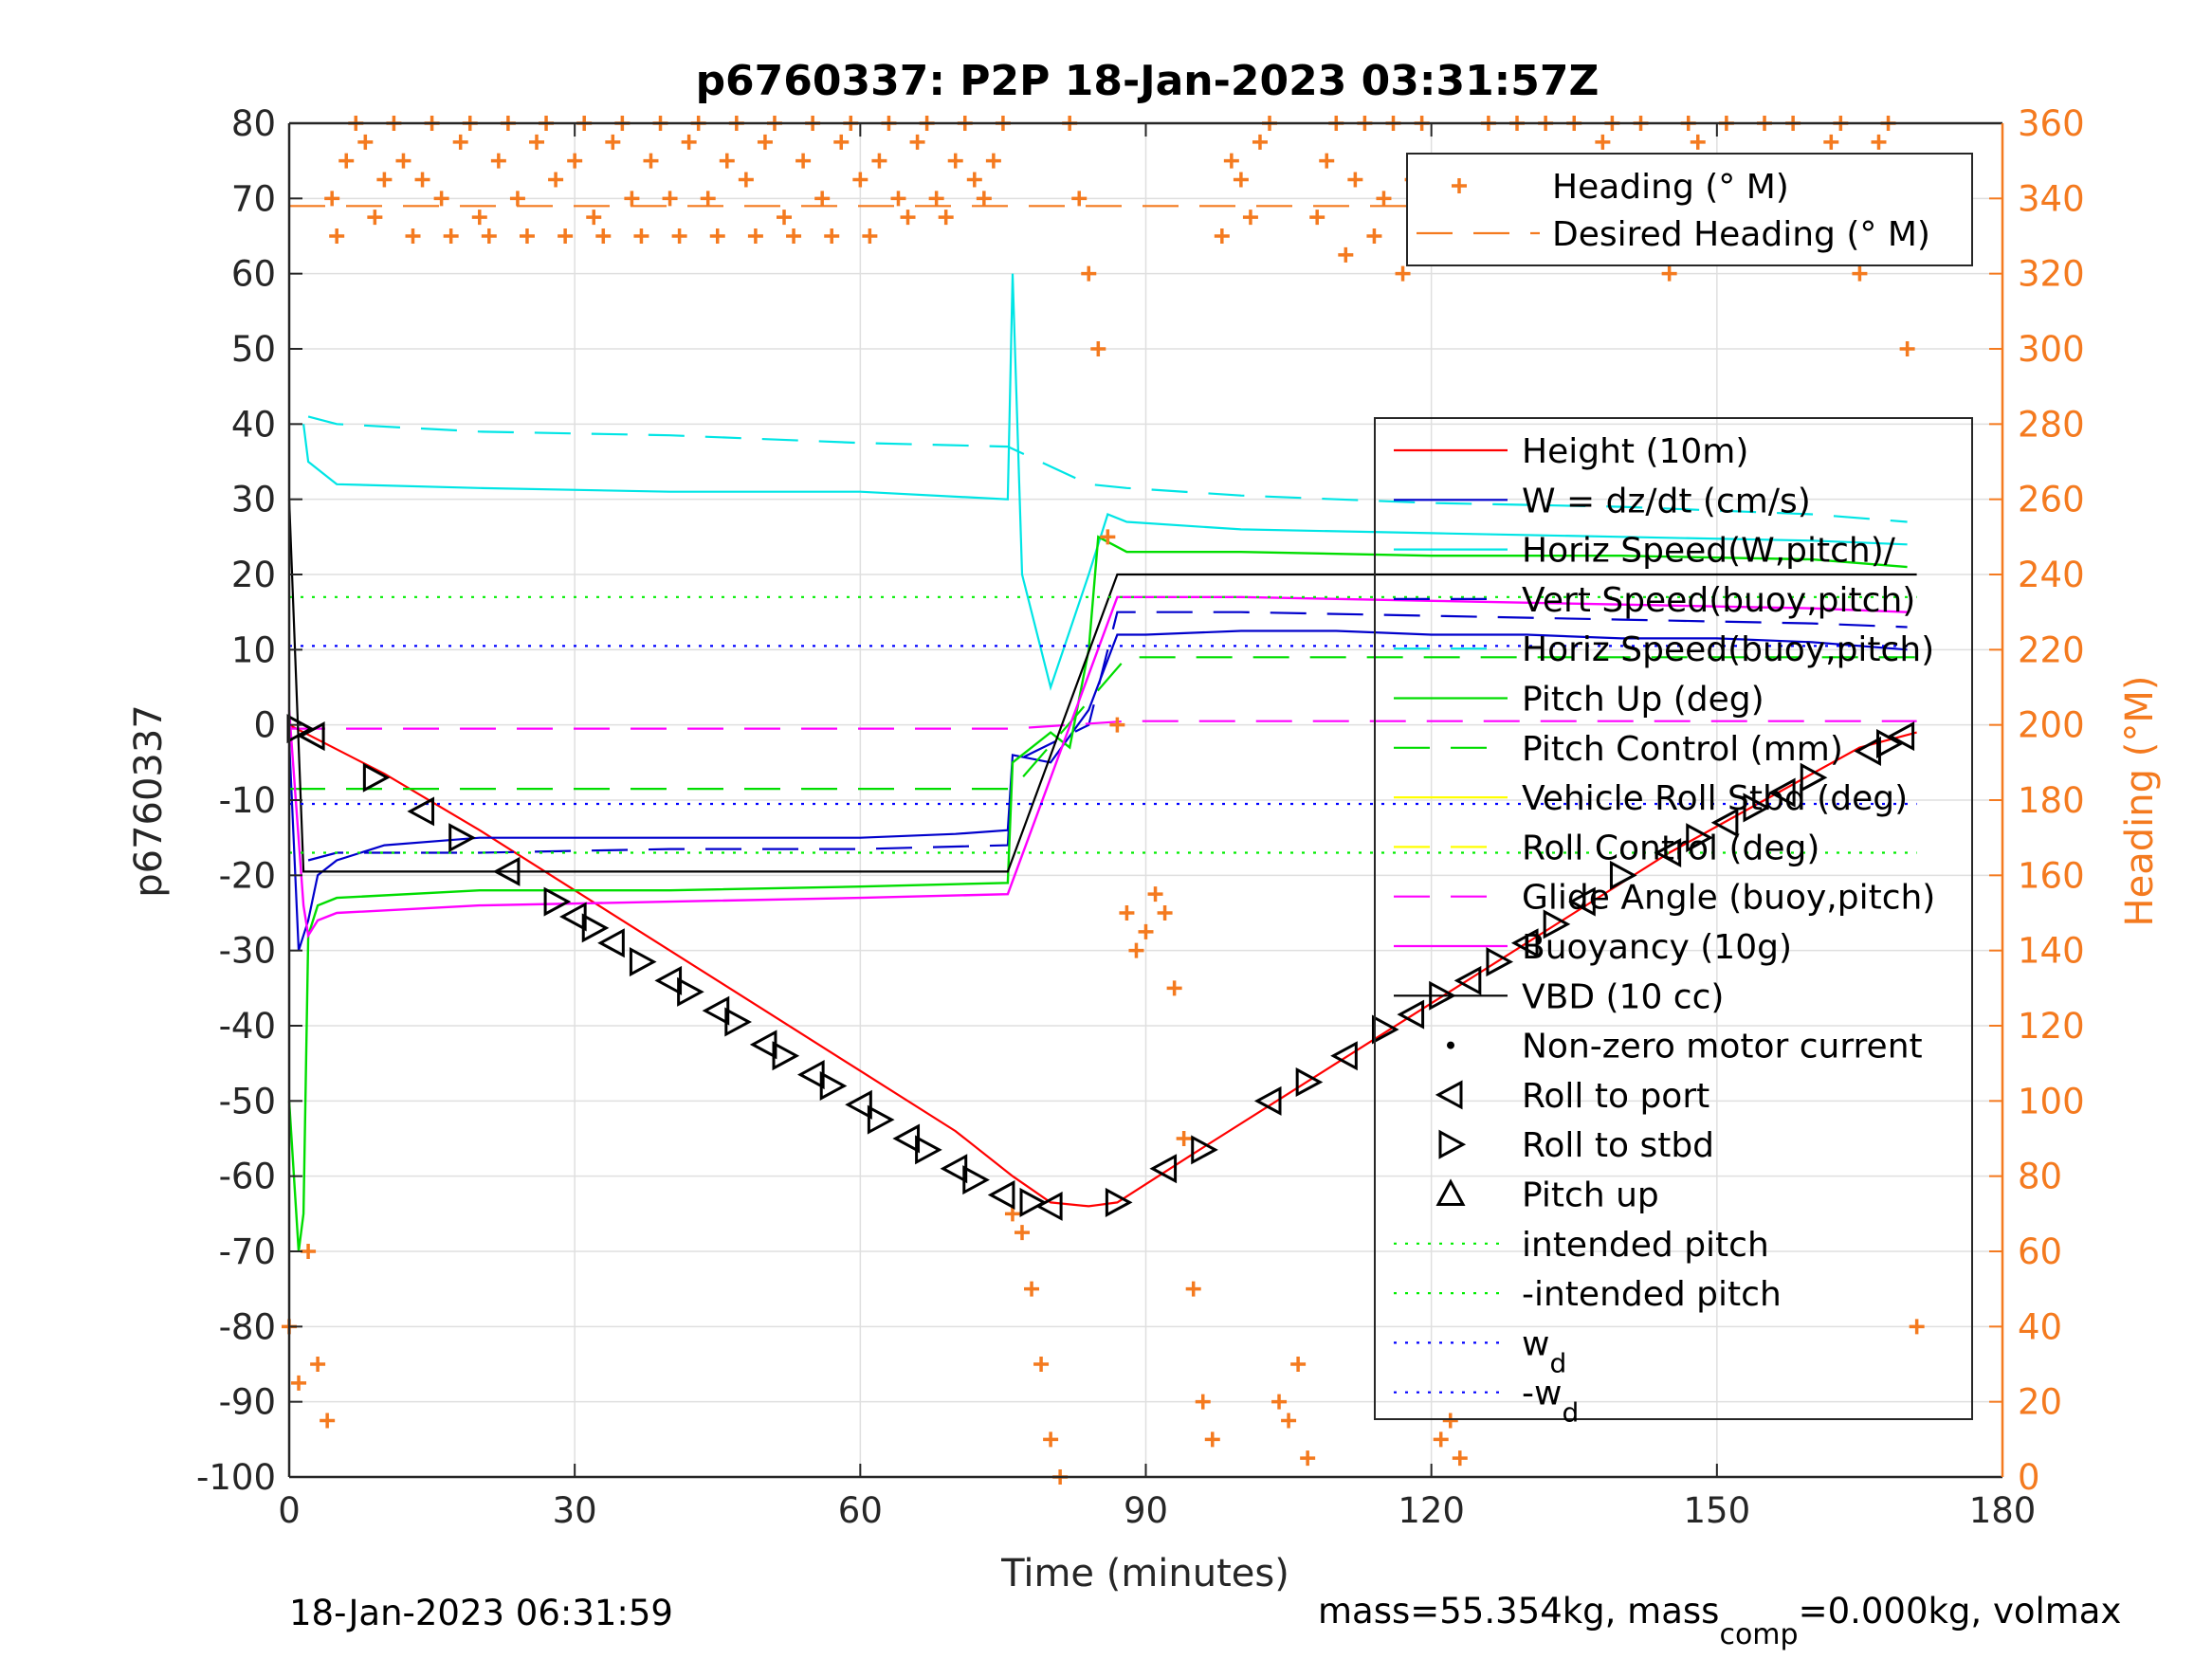  What do you see at coordinates (2051, 575) in the screenshot?
I see `y2-tick-label: 240` at bounding box center [2051, 575].